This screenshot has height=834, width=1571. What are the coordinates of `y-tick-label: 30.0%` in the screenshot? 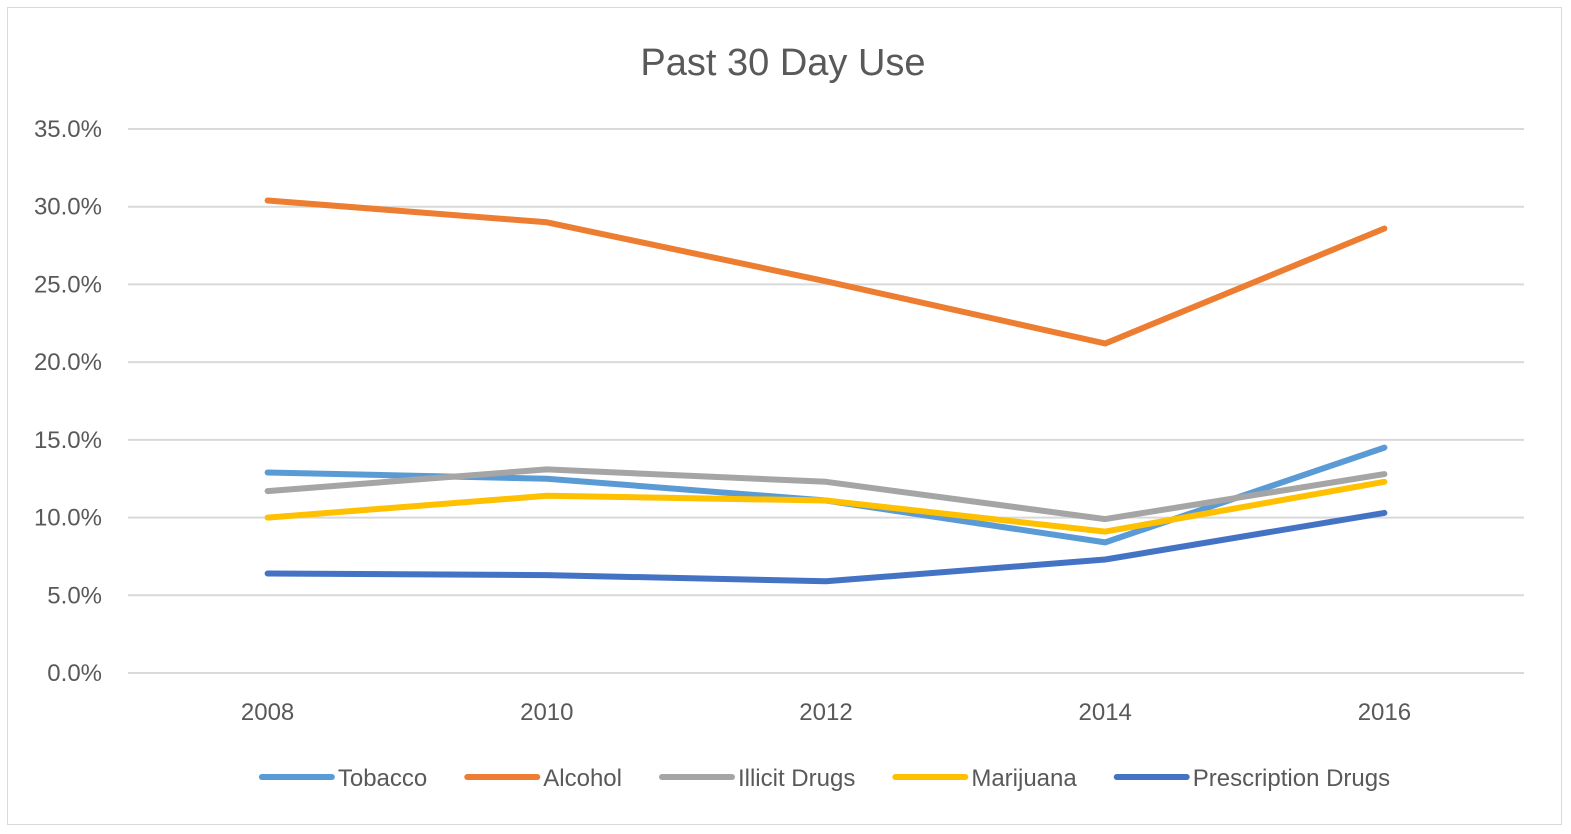 It's located at (68, 207).